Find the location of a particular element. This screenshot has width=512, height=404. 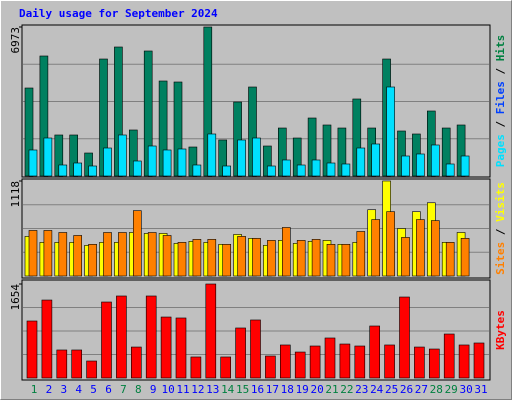

x-tick-label: 20 is located at coordinates (316, 389).